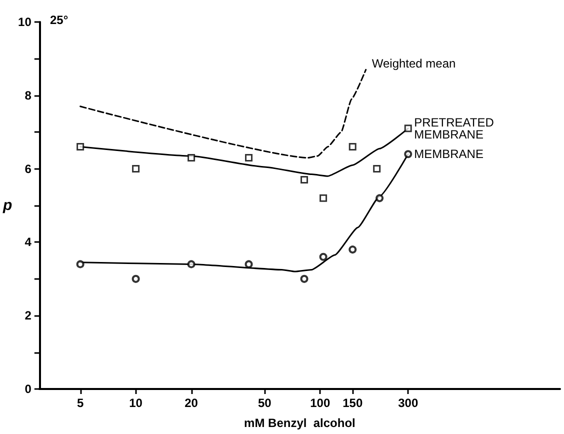 This screenshot has width=564, height=434. What do you see at coordinates (191, 403) in the screenshot?
I see `x-tick-label: 20` at bounding box center [191, 403].